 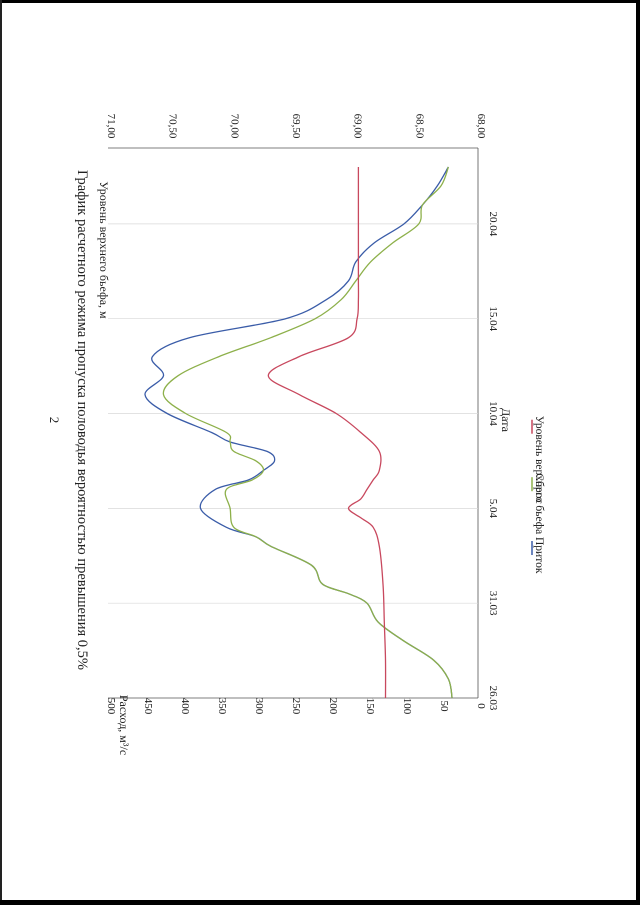 I want to click on legend-item: Уровень верхнего бьефа, so click(x=538, y=475).